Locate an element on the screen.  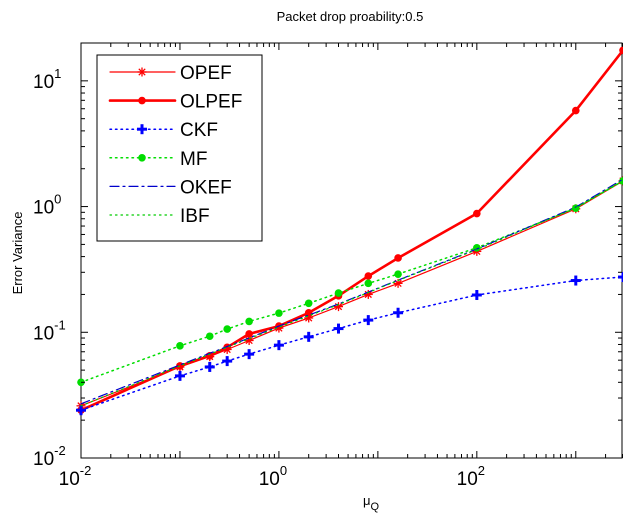
legend-item-ckf: CKF is located at coordinates (163, 130).